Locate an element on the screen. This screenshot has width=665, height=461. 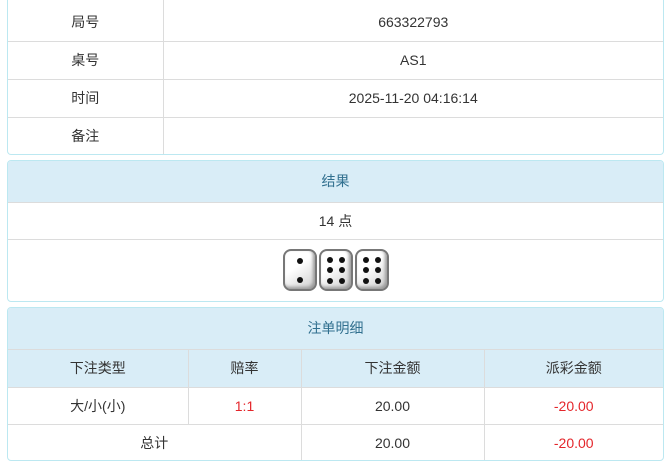
info-row: 桌号 AS1 is located at coordinates (335, 60).